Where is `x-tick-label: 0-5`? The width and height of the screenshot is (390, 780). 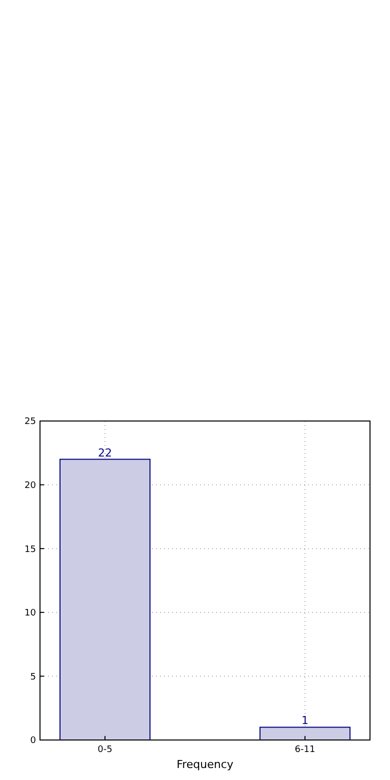
x-tick-label: 0-5 is located at coordinates (105, 750).